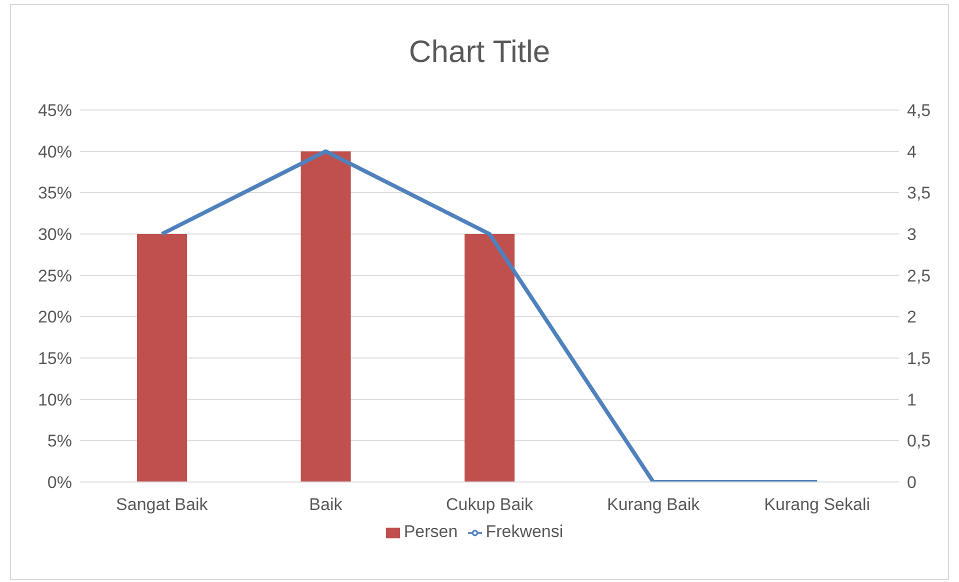  What do you see at coordinates (55, 234) in the screenshot?
I see `y-tick-label: 30%` at bounding box center [55, 234].